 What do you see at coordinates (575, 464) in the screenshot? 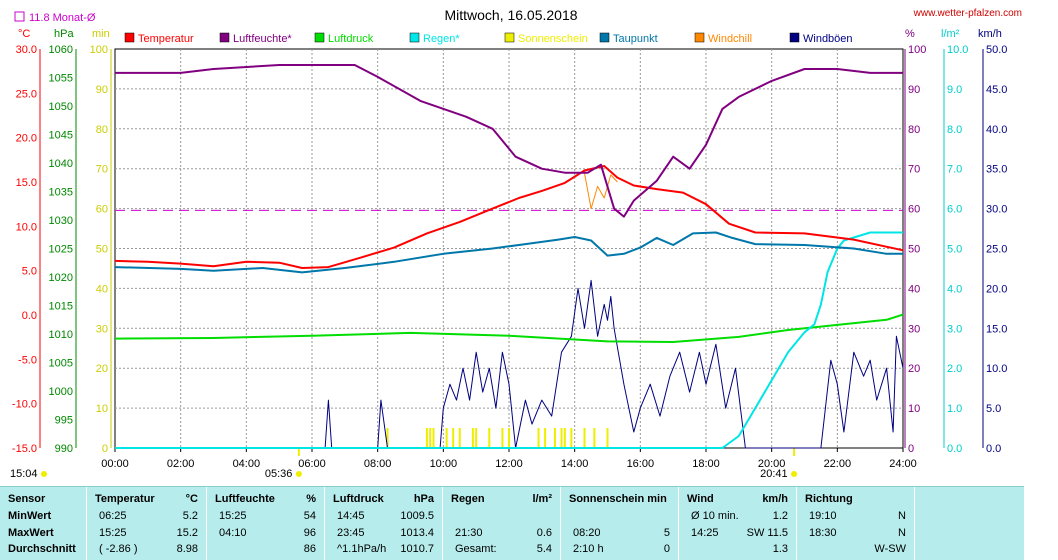
I see `x-tick-label: 14:00` at bounding box center [575, 464].